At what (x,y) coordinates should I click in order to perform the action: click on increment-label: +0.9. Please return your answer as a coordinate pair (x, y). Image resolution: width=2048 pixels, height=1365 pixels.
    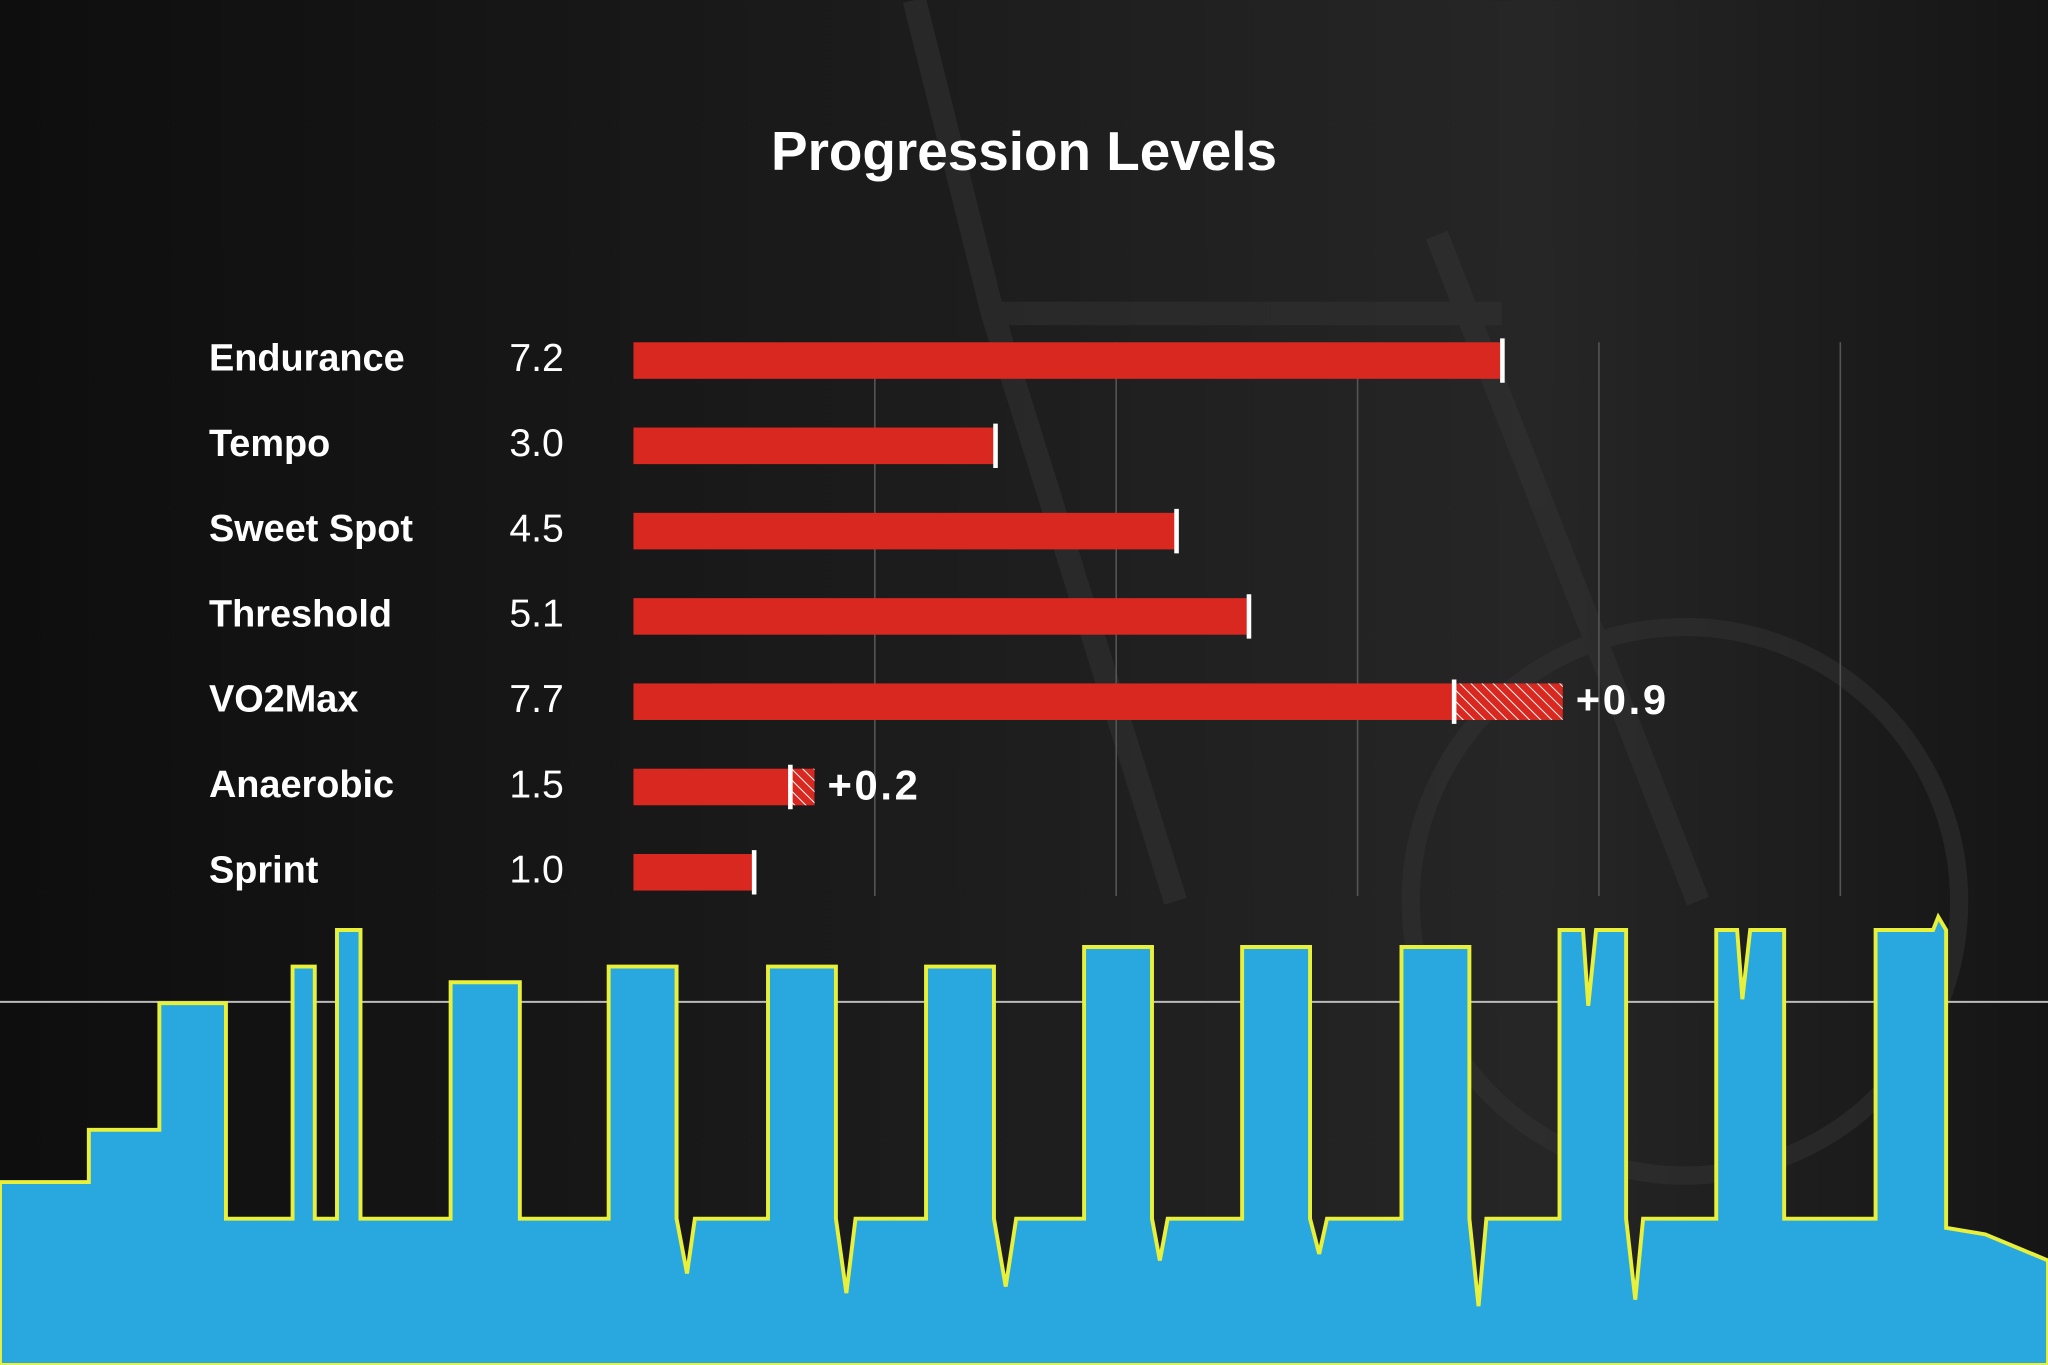
    Looking at the image, I should click on (1622, 699).